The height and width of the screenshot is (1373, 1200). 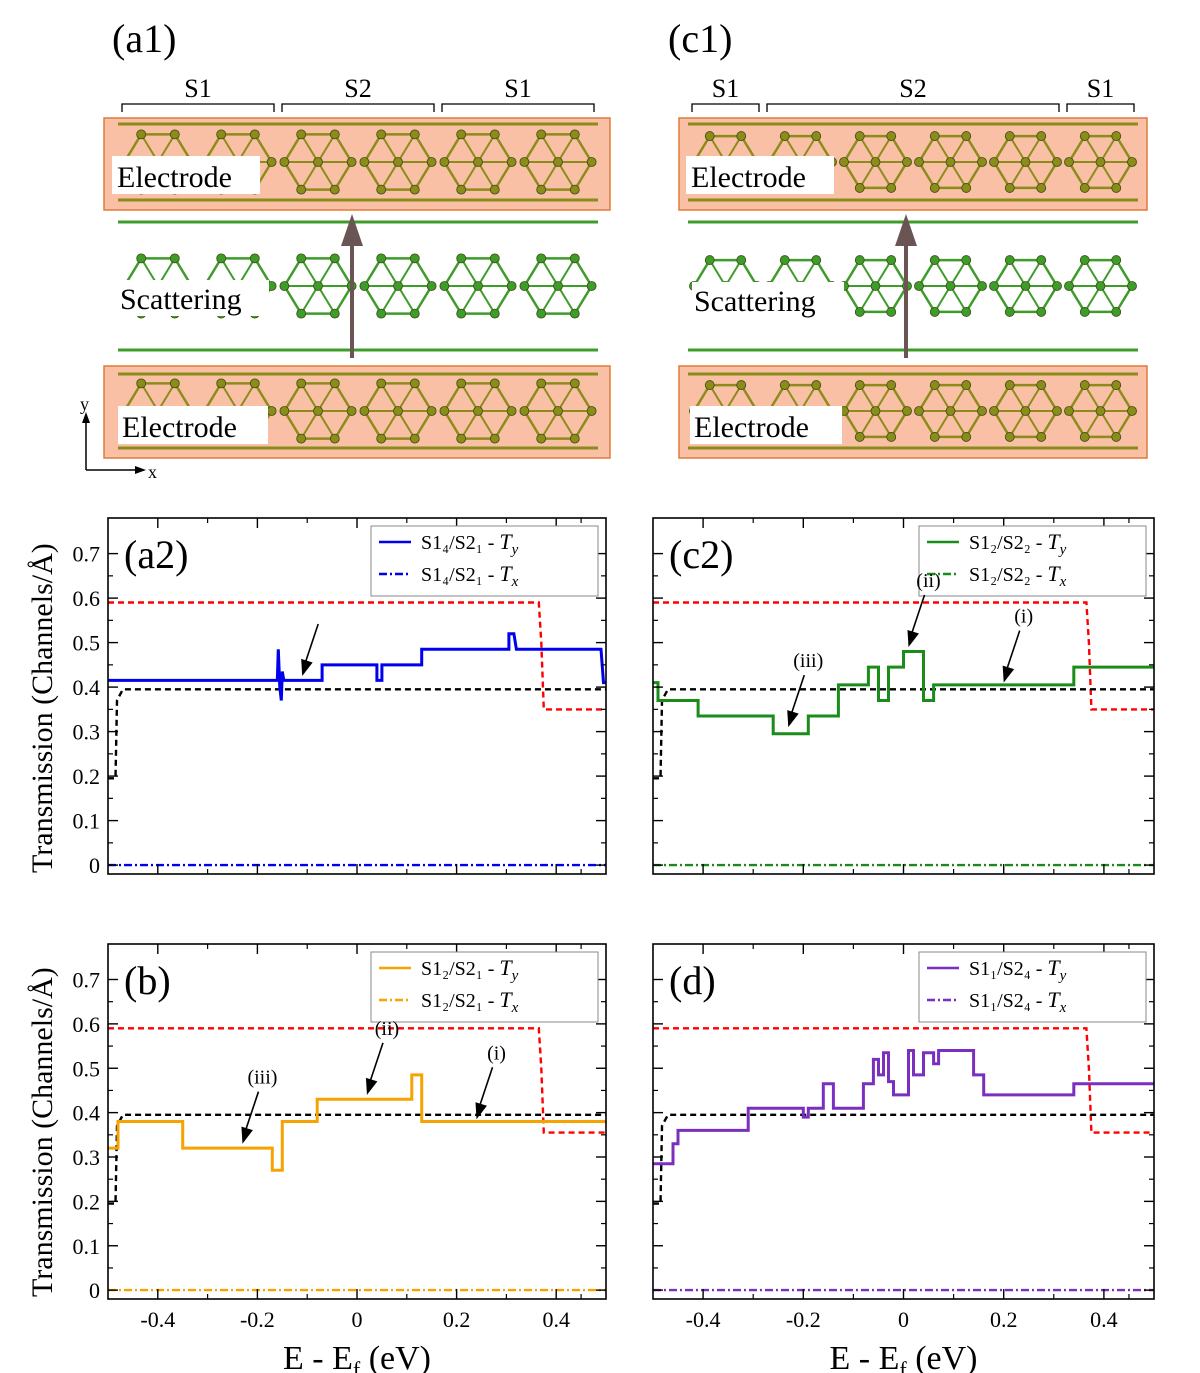 What do you see at coordinates (147, 980) in the screenshot?
I see `panel-label: (b)` at bounding box center [147, 980].